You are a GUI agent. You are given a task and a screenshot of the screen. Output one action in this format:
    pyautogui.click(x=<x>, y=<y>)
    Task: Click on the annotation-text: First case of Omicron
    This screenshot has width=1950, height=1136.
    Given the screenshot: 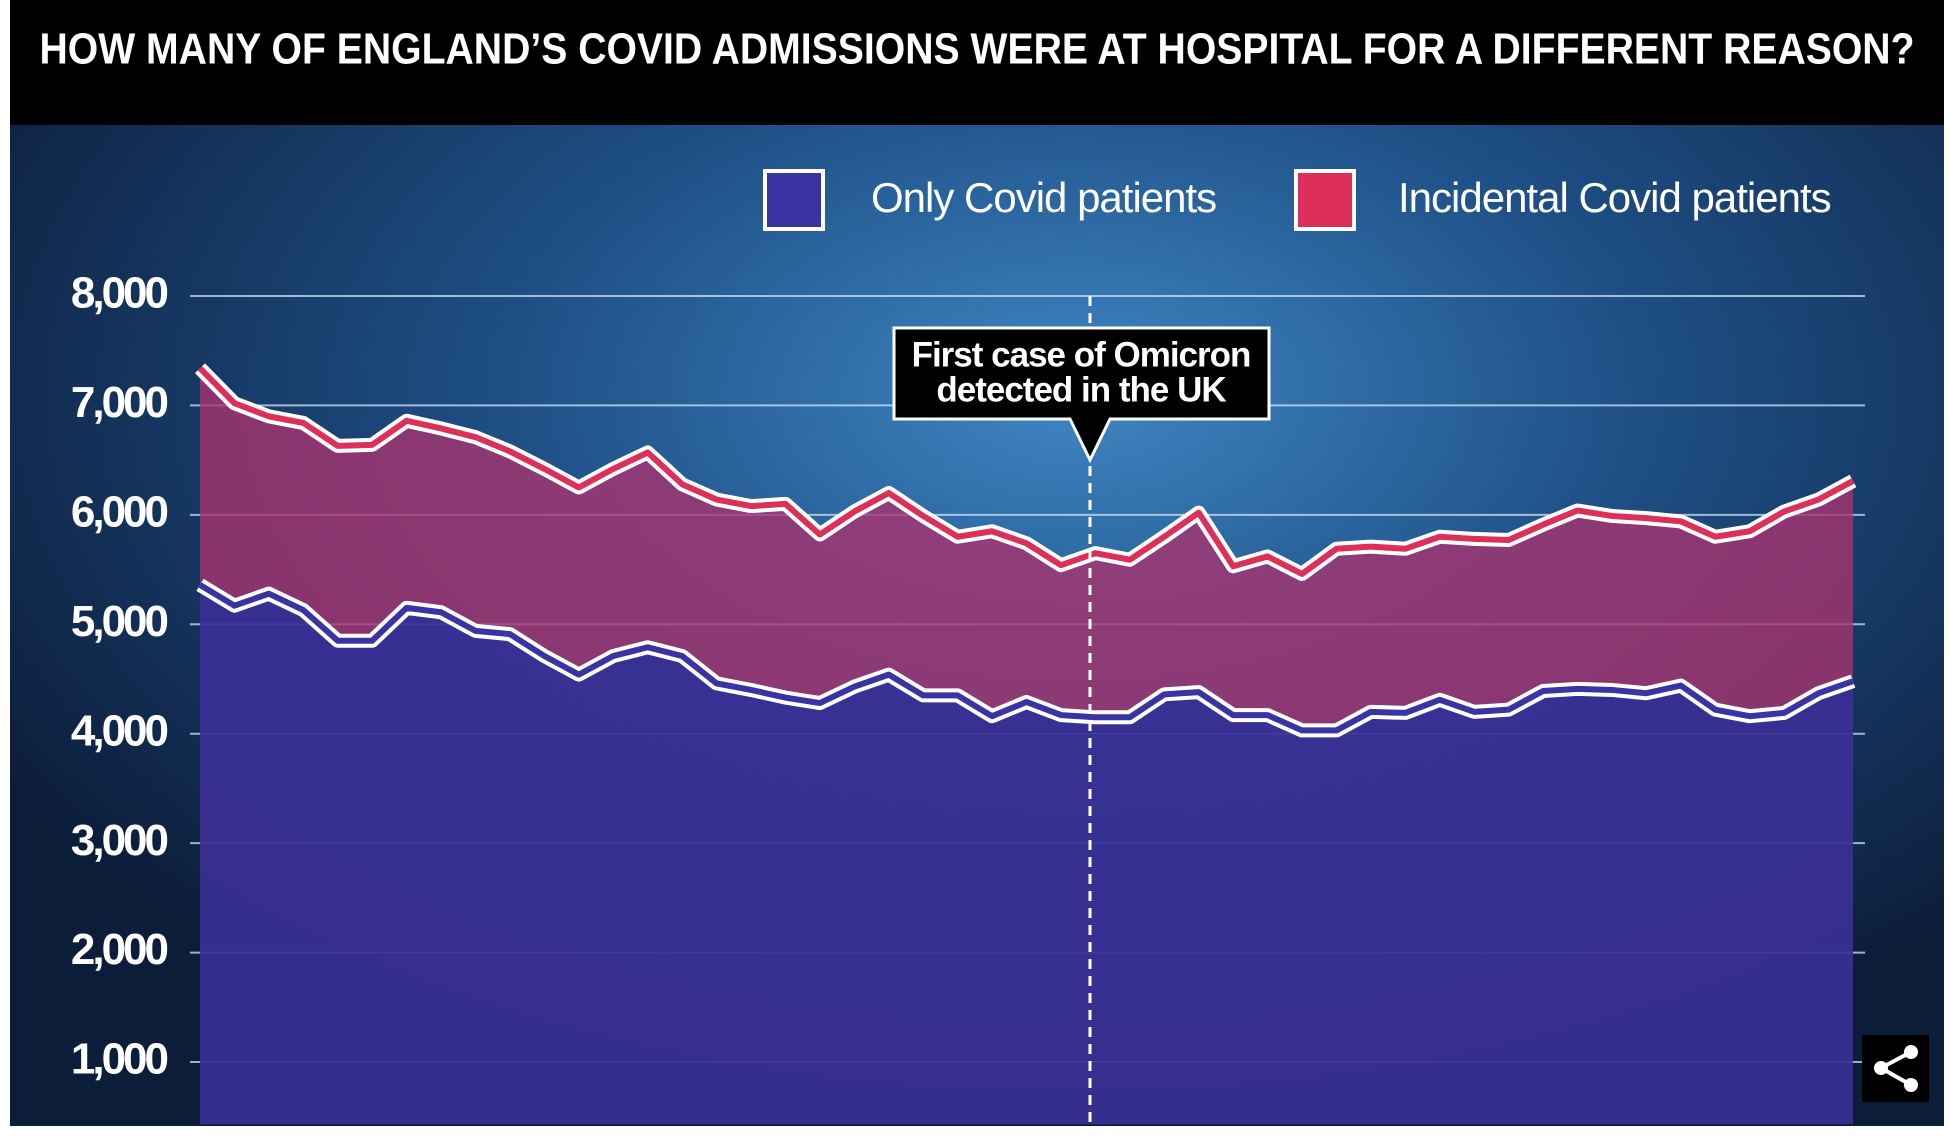 What is the action you would take?
    pyautogui.click(x=1081, y=354)
    